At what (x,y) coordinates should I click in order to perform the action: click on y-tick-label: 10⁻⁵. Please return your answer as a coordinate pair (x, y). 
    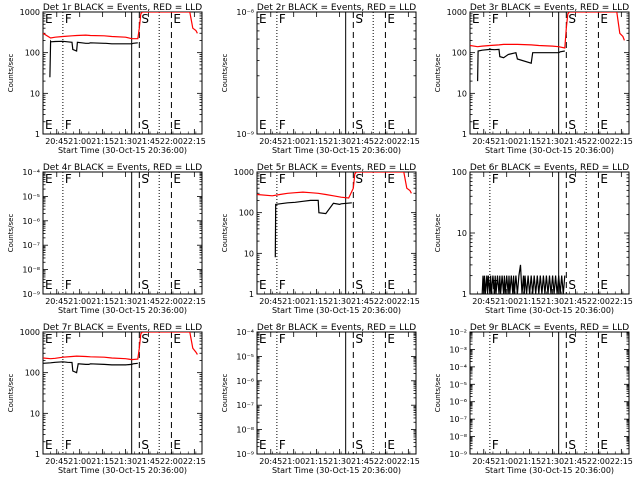
    Looking at the image, I should click on (245, 356).